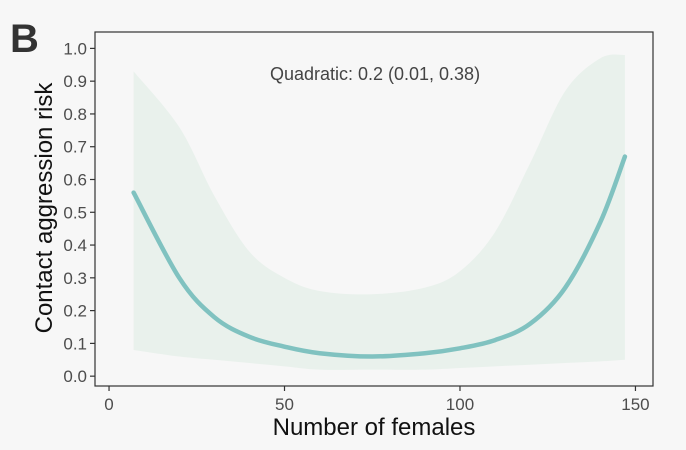  Describe the element at coordinates (75, 147) in the screenshot. I see `y-tick-label: 0.7` at that location.